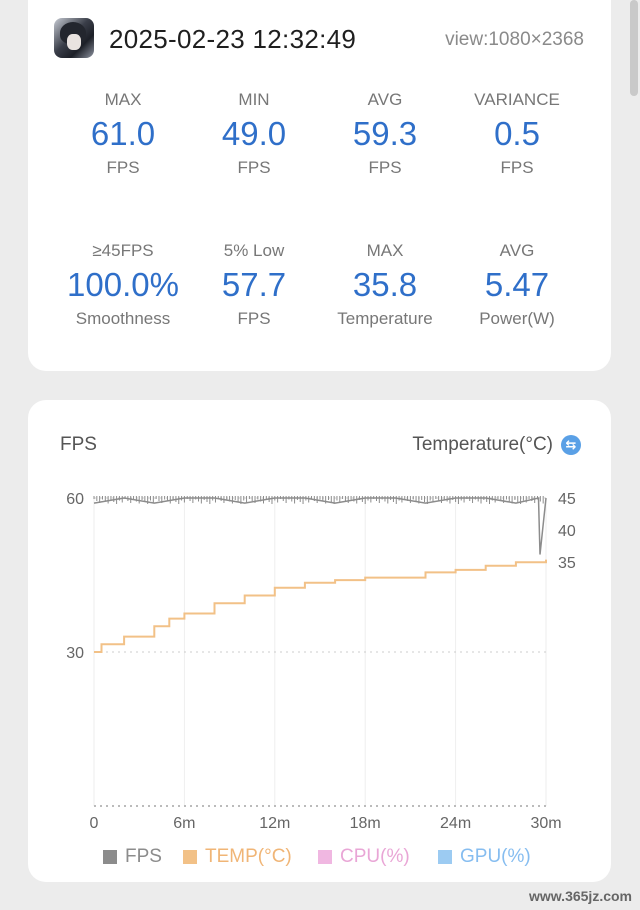 The height and width of the screenshot is (910, 640). I want to click on legend-label: GPU(%), so click(495, 856).